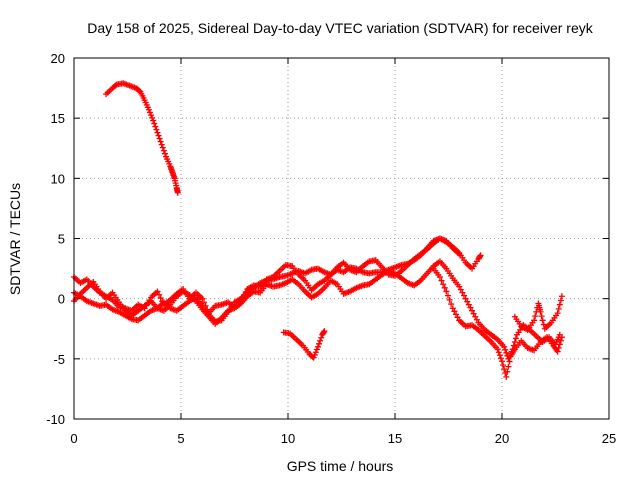  I want to click on y-tick-label: 15, so click(58, 118).